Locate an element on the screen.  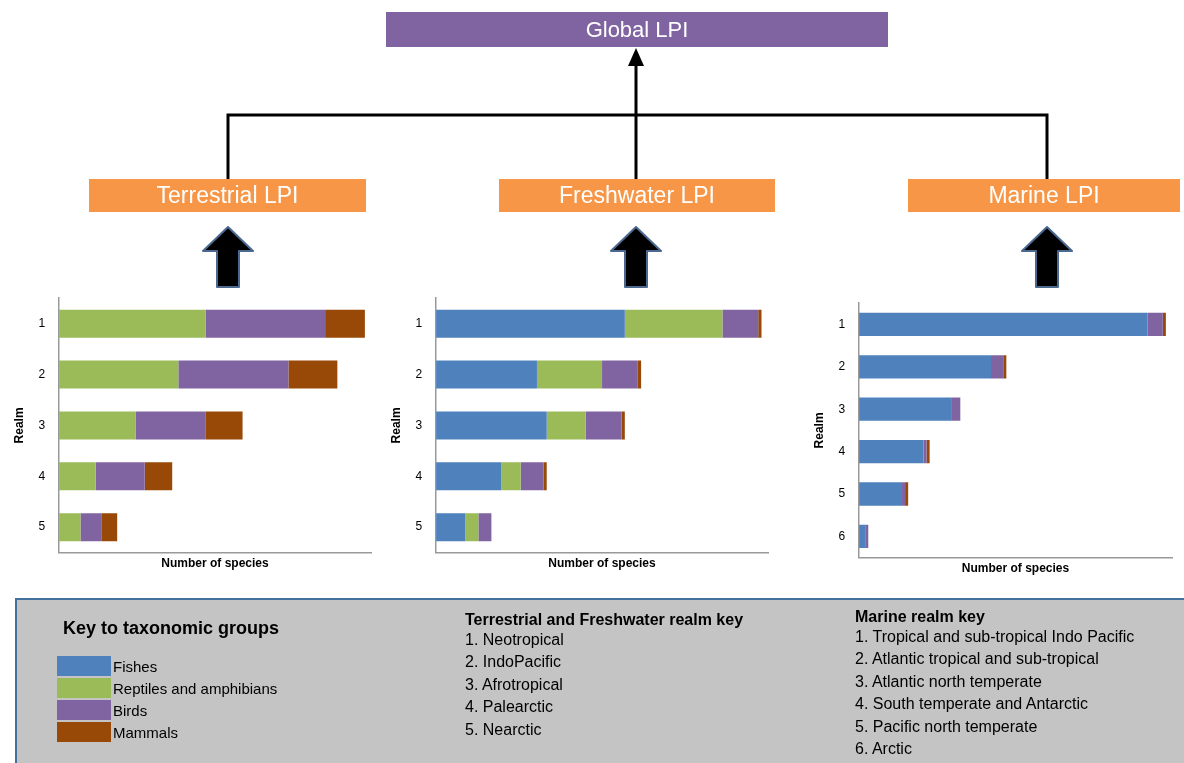
text: 3. Atlantic north temperate is located at coordinates (949, 682).